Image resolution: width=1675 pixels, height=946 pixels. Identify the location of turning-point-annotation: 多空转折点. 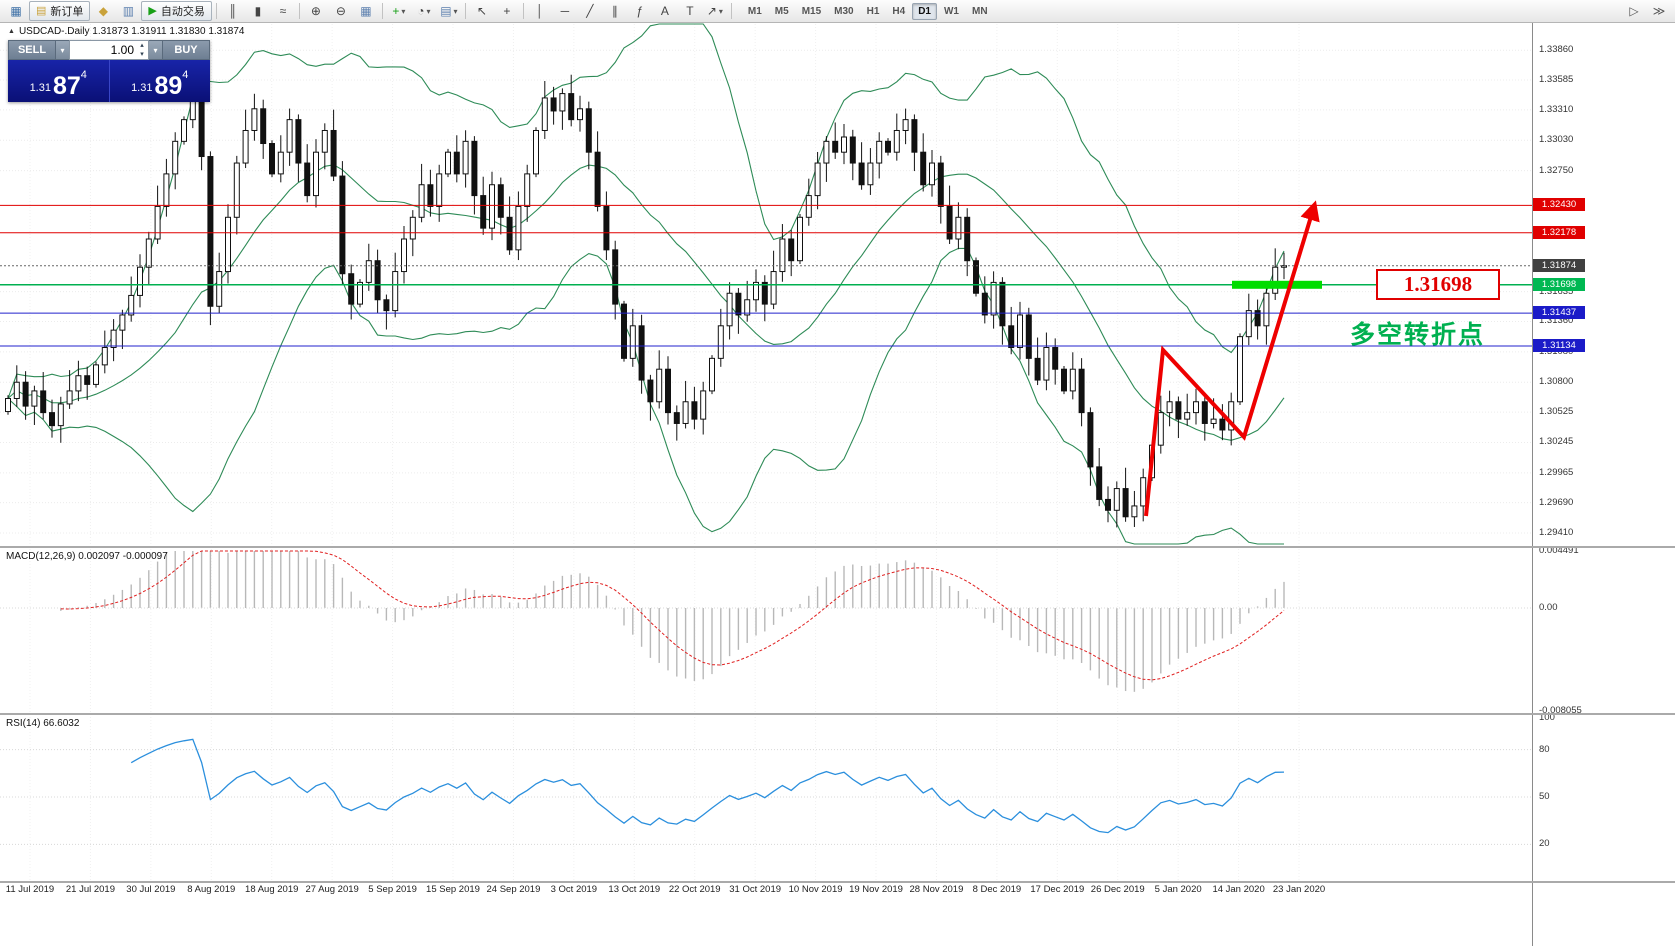
(1418, 335).